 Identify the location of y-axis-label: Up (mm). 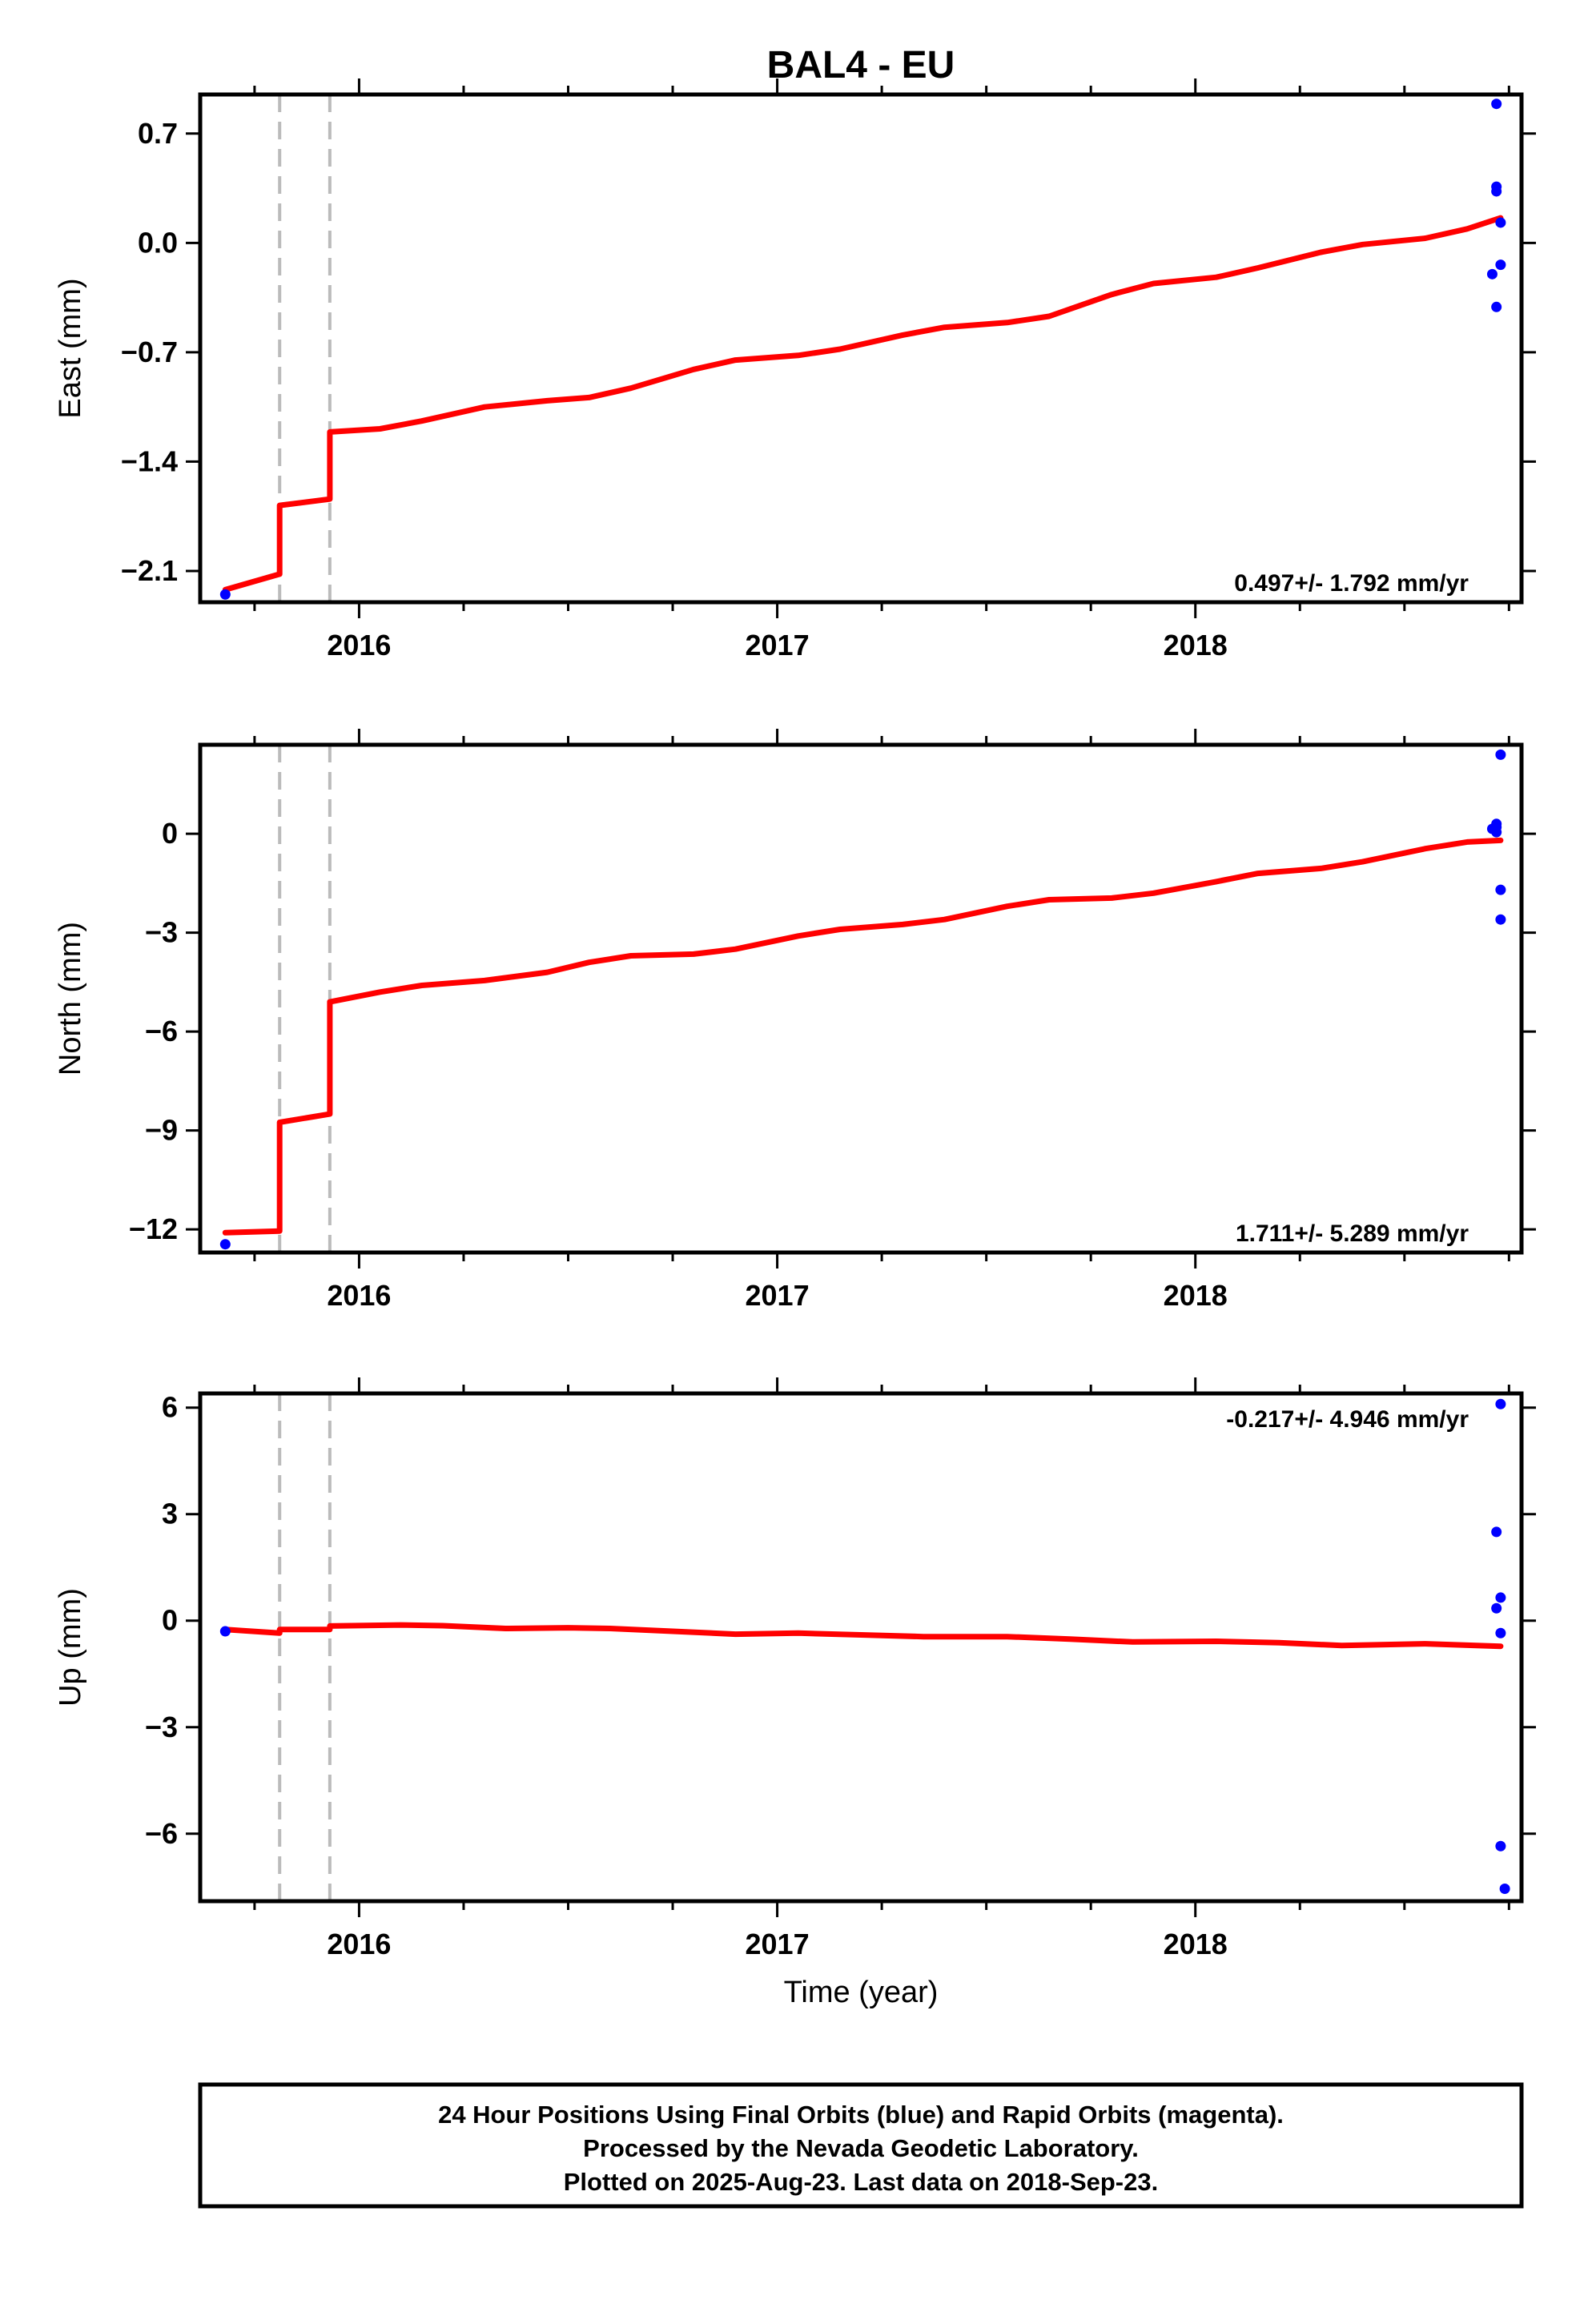
(70, 1647).